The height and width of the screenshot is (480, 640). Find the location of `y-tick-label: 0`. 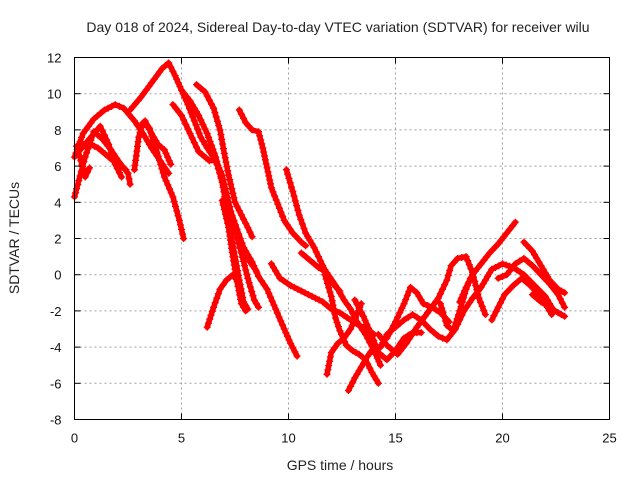

y-tick-label: 0 is located at coordinates (57, 275).